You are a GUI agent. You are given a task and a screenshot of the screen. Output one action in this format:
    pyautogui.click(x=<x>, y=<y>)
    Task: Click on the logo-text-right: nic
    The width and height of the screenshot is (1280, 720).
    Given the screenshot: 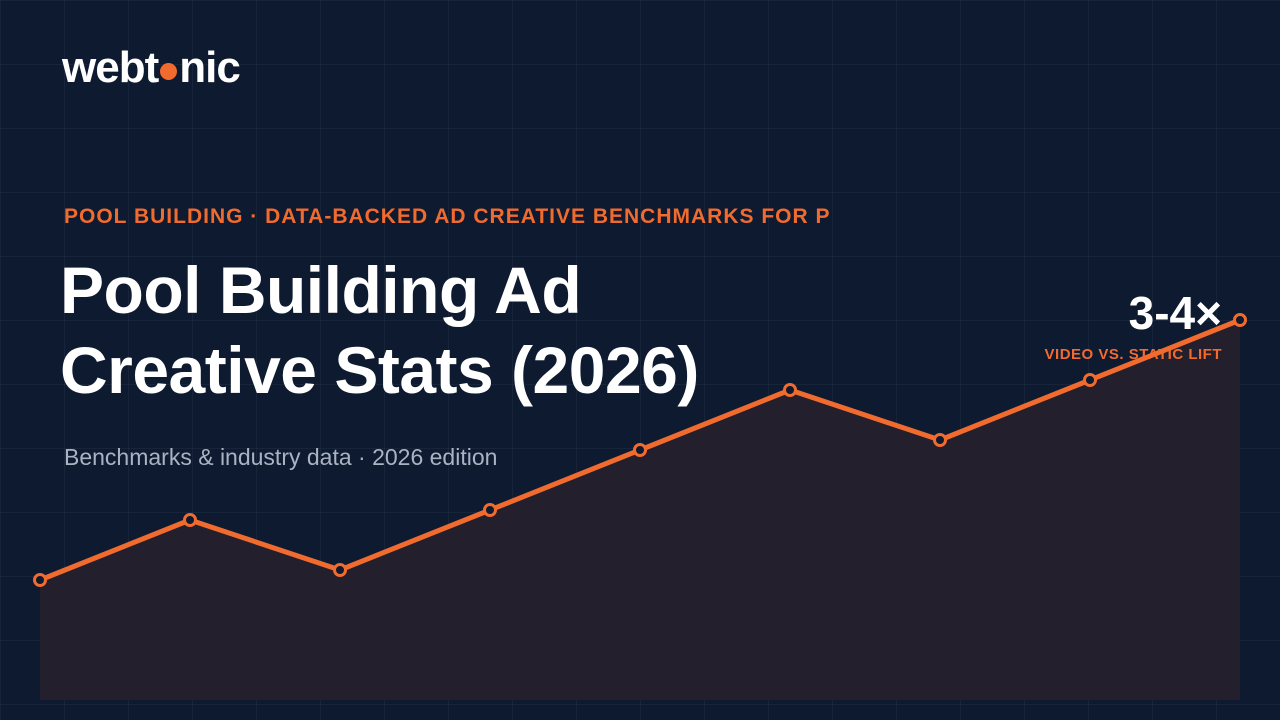 What is the action you would take?
    pyautogui.click(x=210, y=67)
    